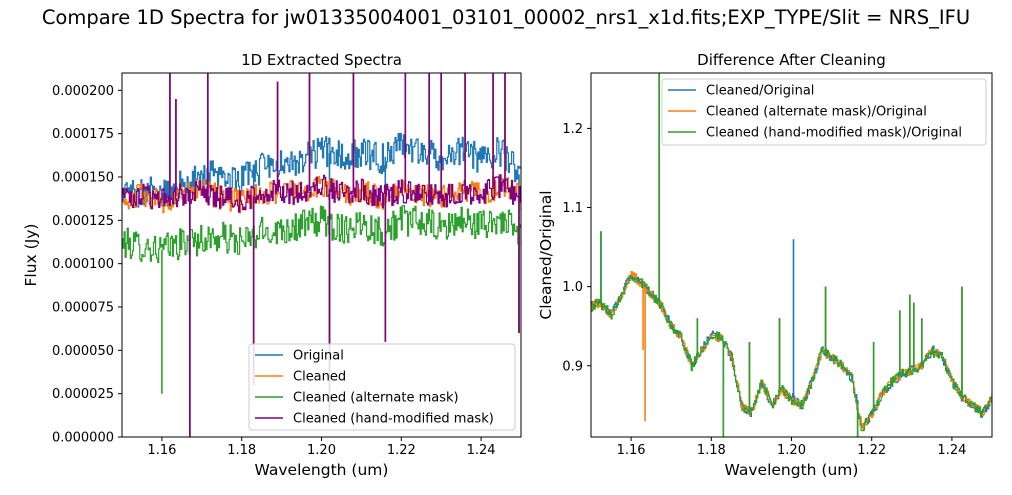 This screenshot has width=1012, height=495. What do you see at coordinates (31, 255) in the screenshot?
I see `y-axis-label: Flux (Jy)` at bounding box center [31, 255].